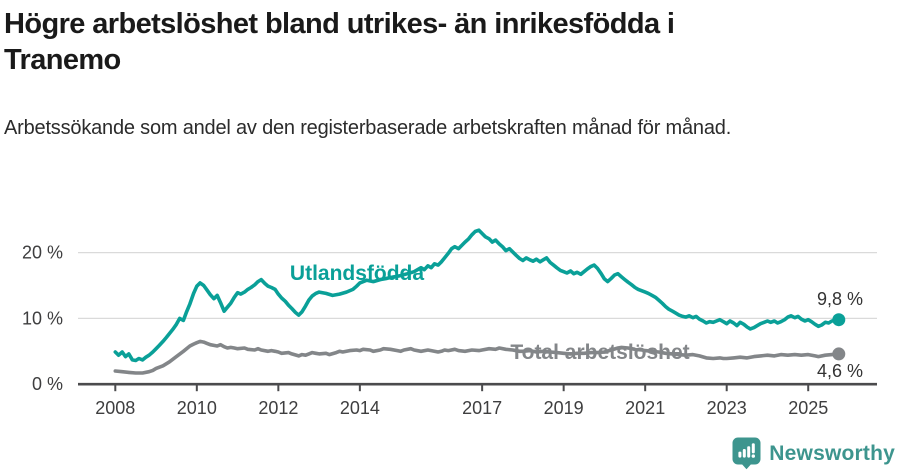 The width and height of the screenshot is (900, 474). What do you see at coordinates (832, 453) in the screenshot?
I see `brand-wordmark: Newsworthy` at bounding box center [832, 453].